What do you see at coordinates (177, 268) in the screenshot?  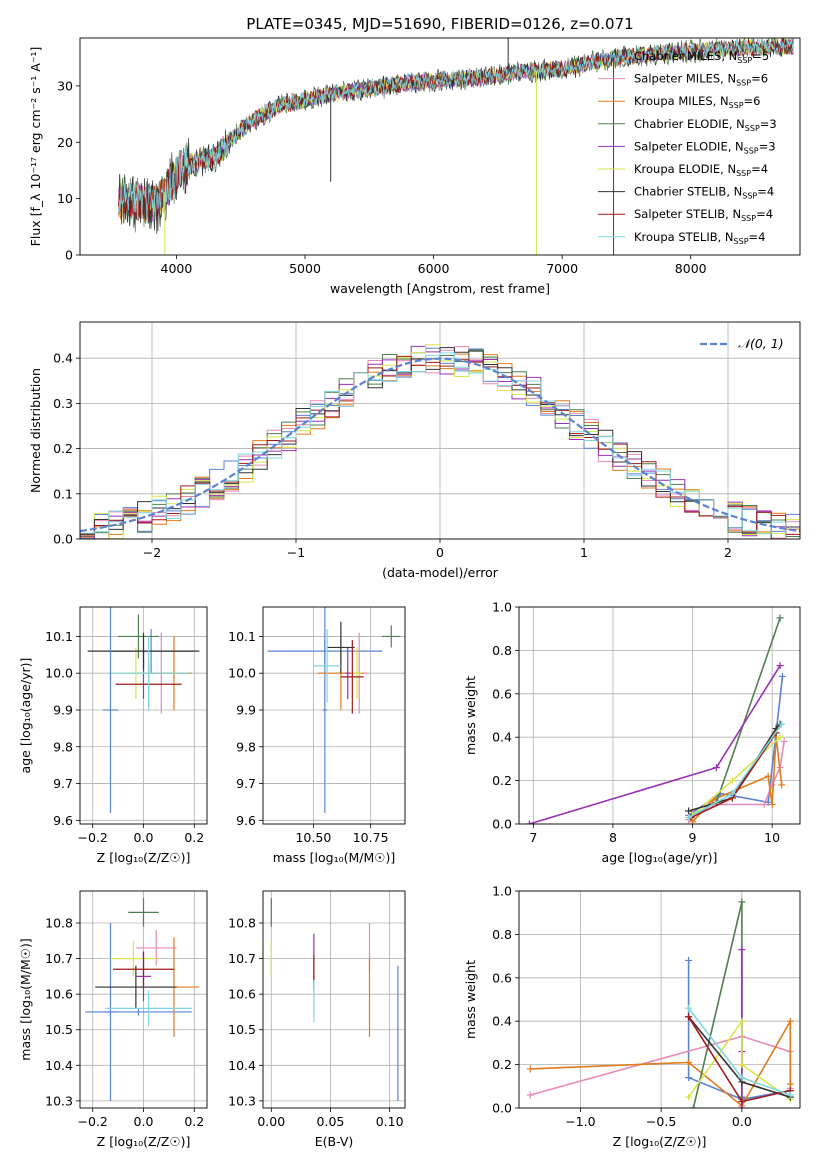 I see `x-tick-label: 4000` at bounding box center [177, 268].